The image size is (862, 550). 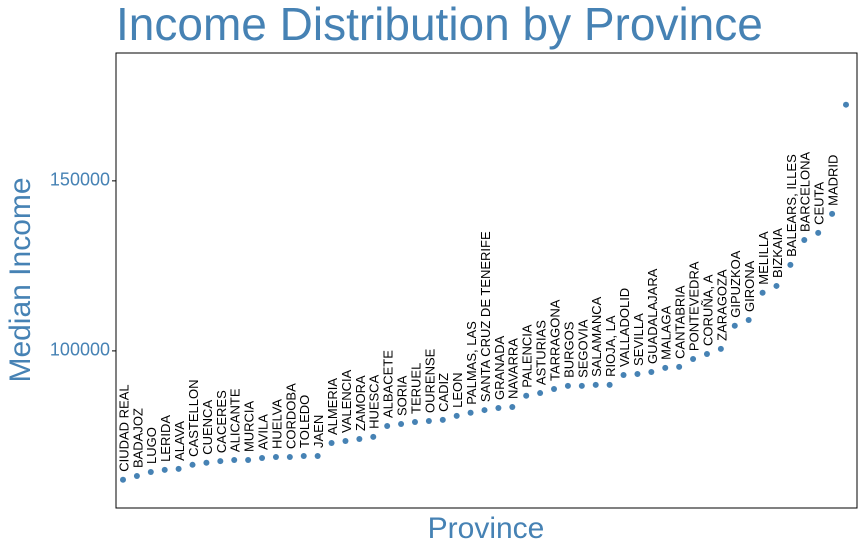 I want to click on point-label: BADAJOZ, so click(x=137, y=438).